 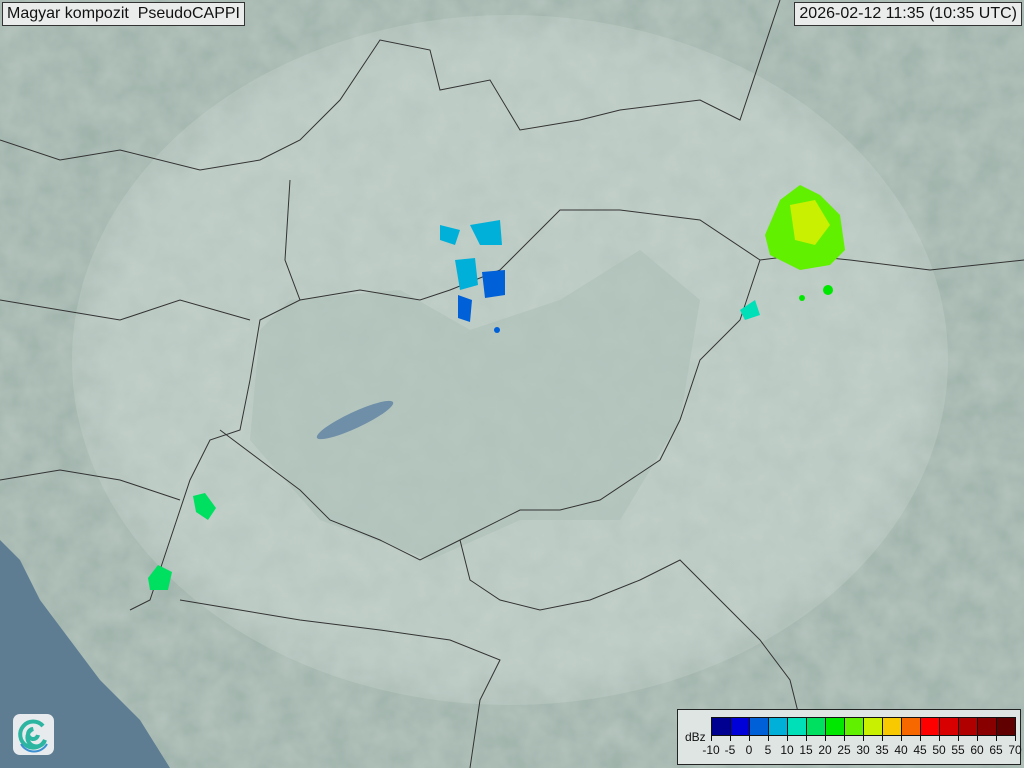 What do you see at coordinates (1015, 750) in the screenshot?
I see `legend-tick-label: 70` at bounding box center [1015, 750].